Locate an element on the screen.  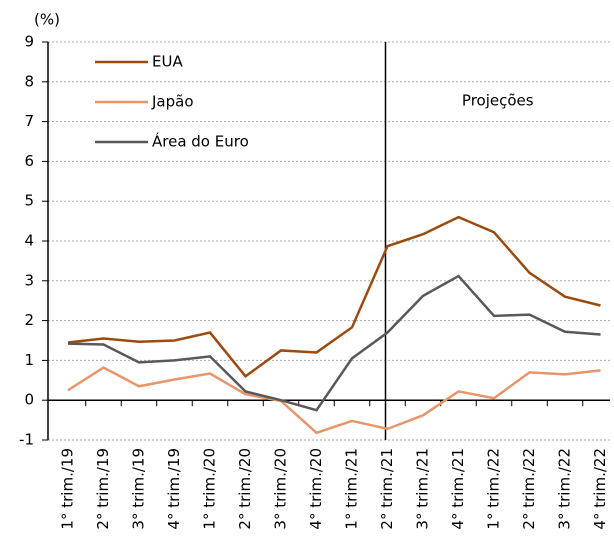
y-tick-label: 3 is located at coordinates (29, 280).